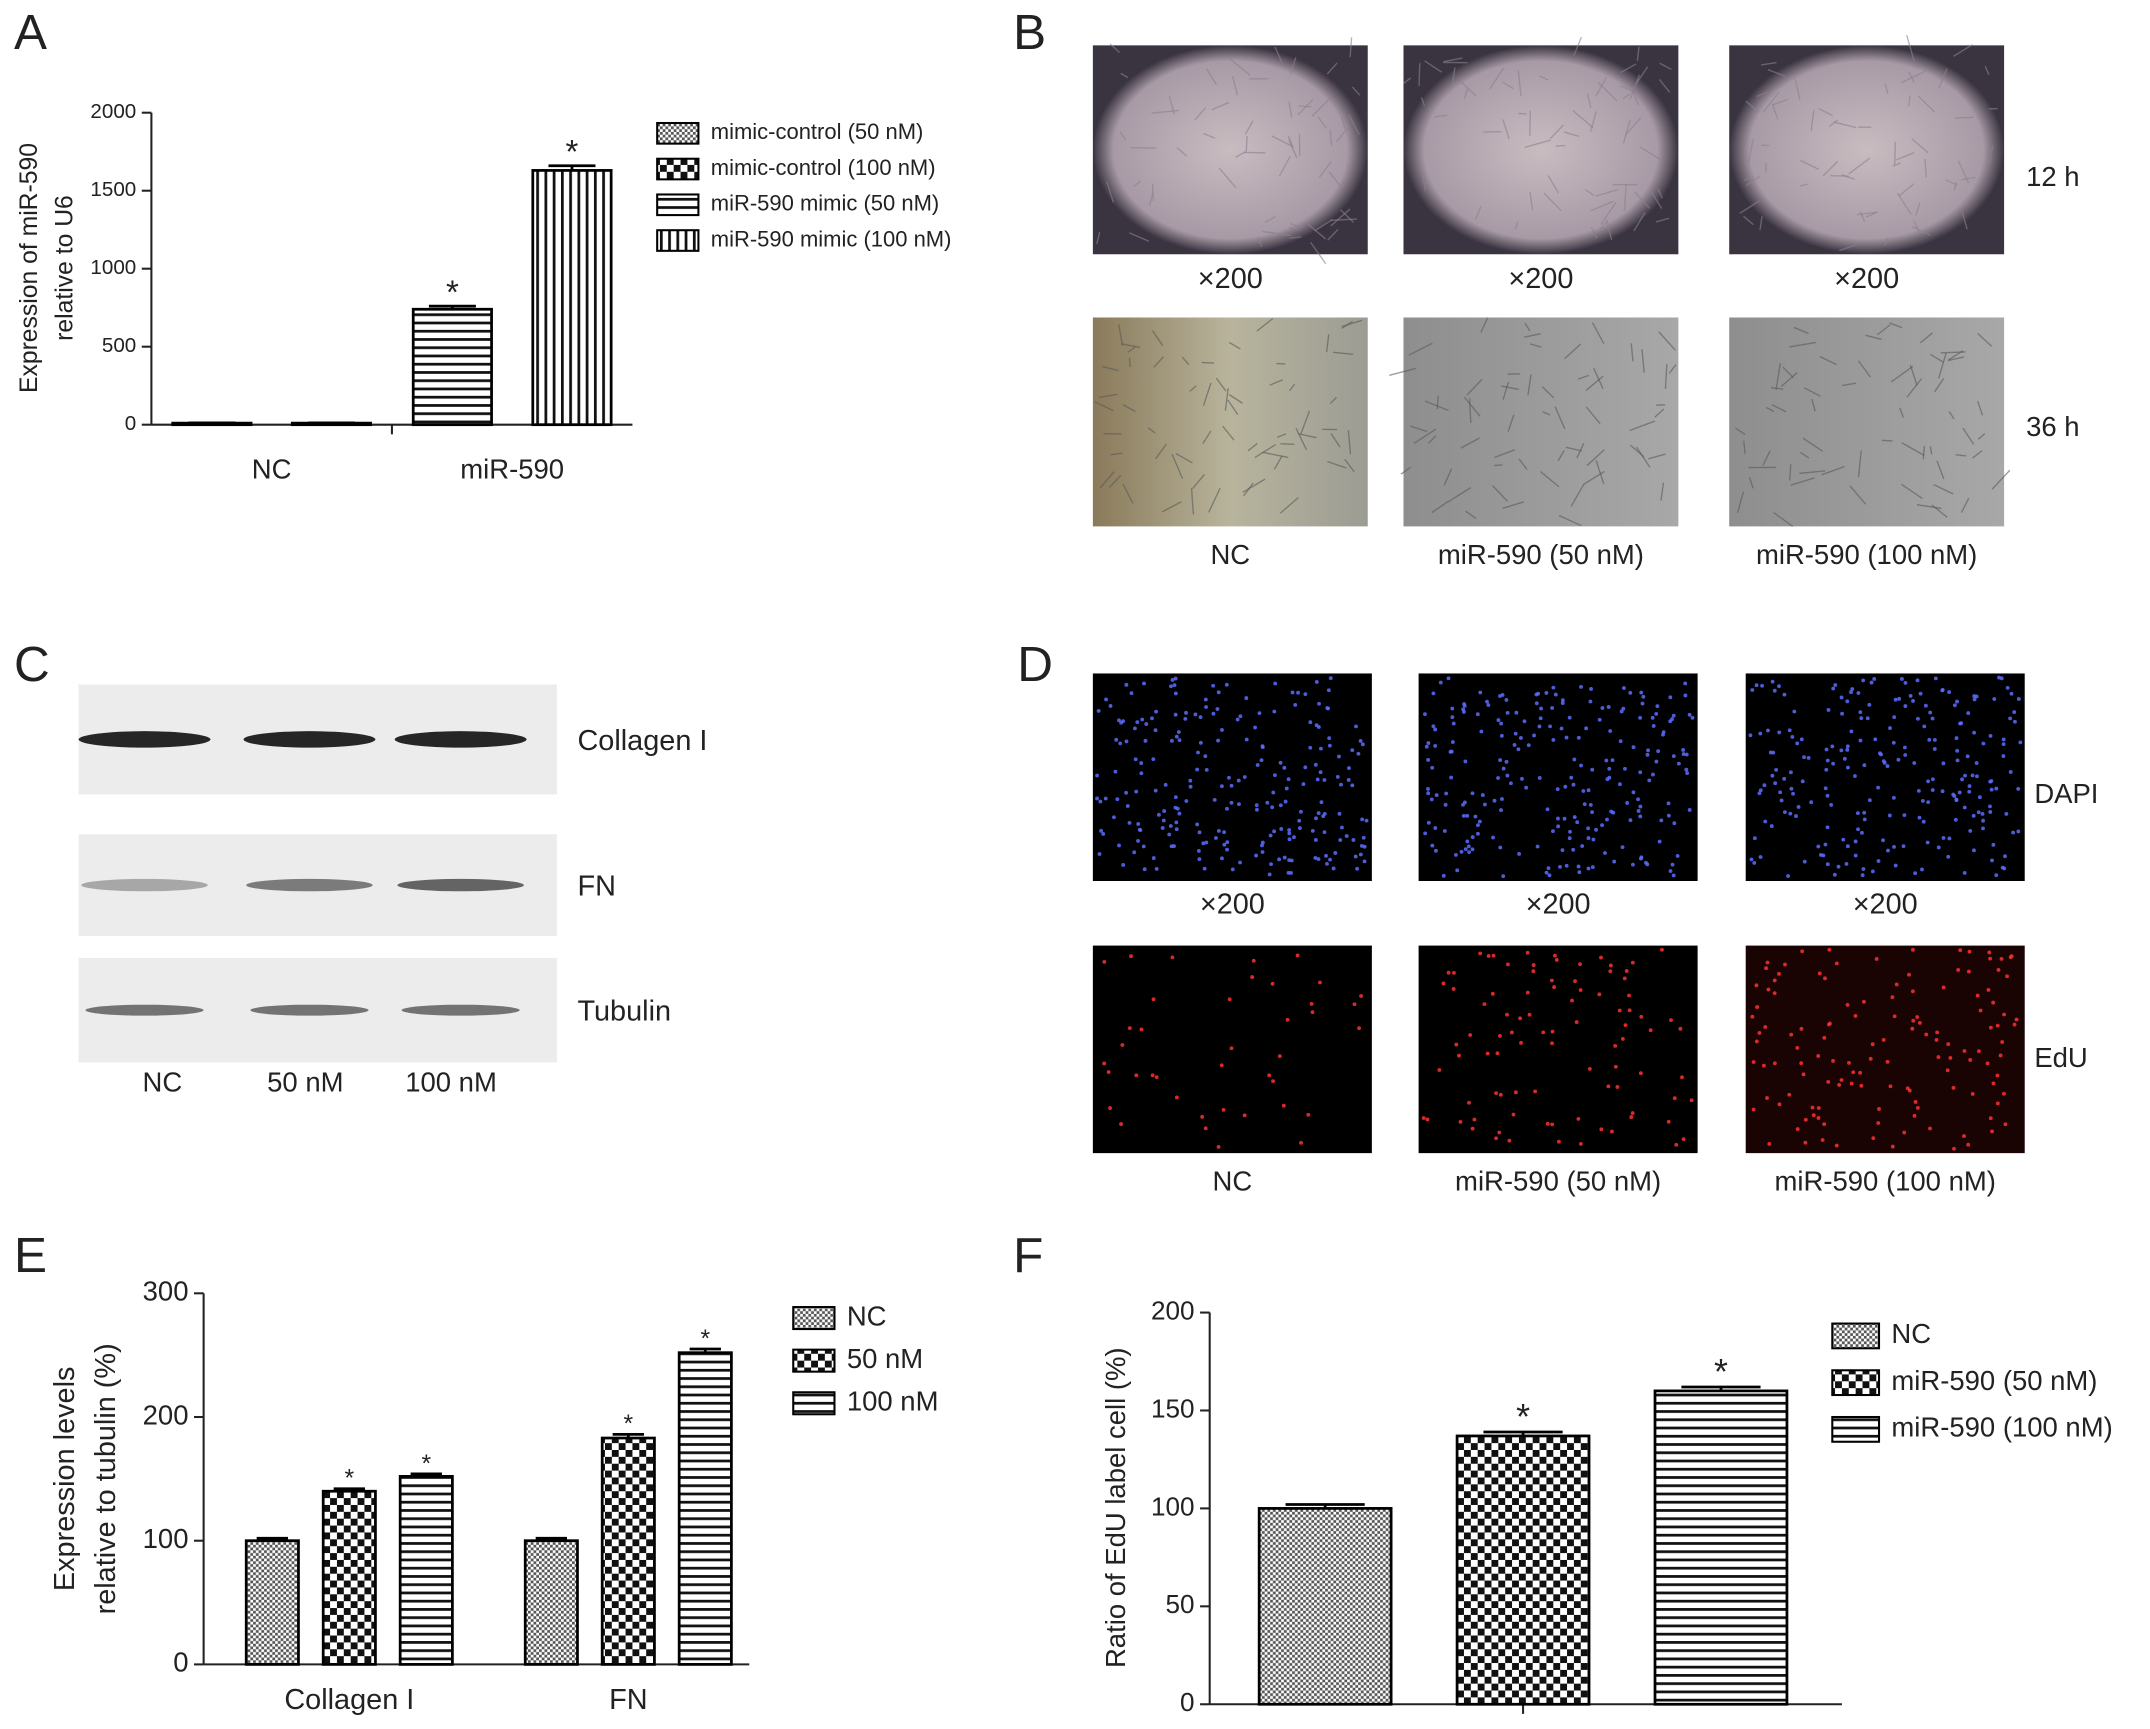 Image resolution: width=2150 pixels, height=1729 pixels. What do you see at coordinates (1541, 554) in the screenshot?
I see `condition-label: miR-590 (50 nM)` at bounding box center [1541, 554].